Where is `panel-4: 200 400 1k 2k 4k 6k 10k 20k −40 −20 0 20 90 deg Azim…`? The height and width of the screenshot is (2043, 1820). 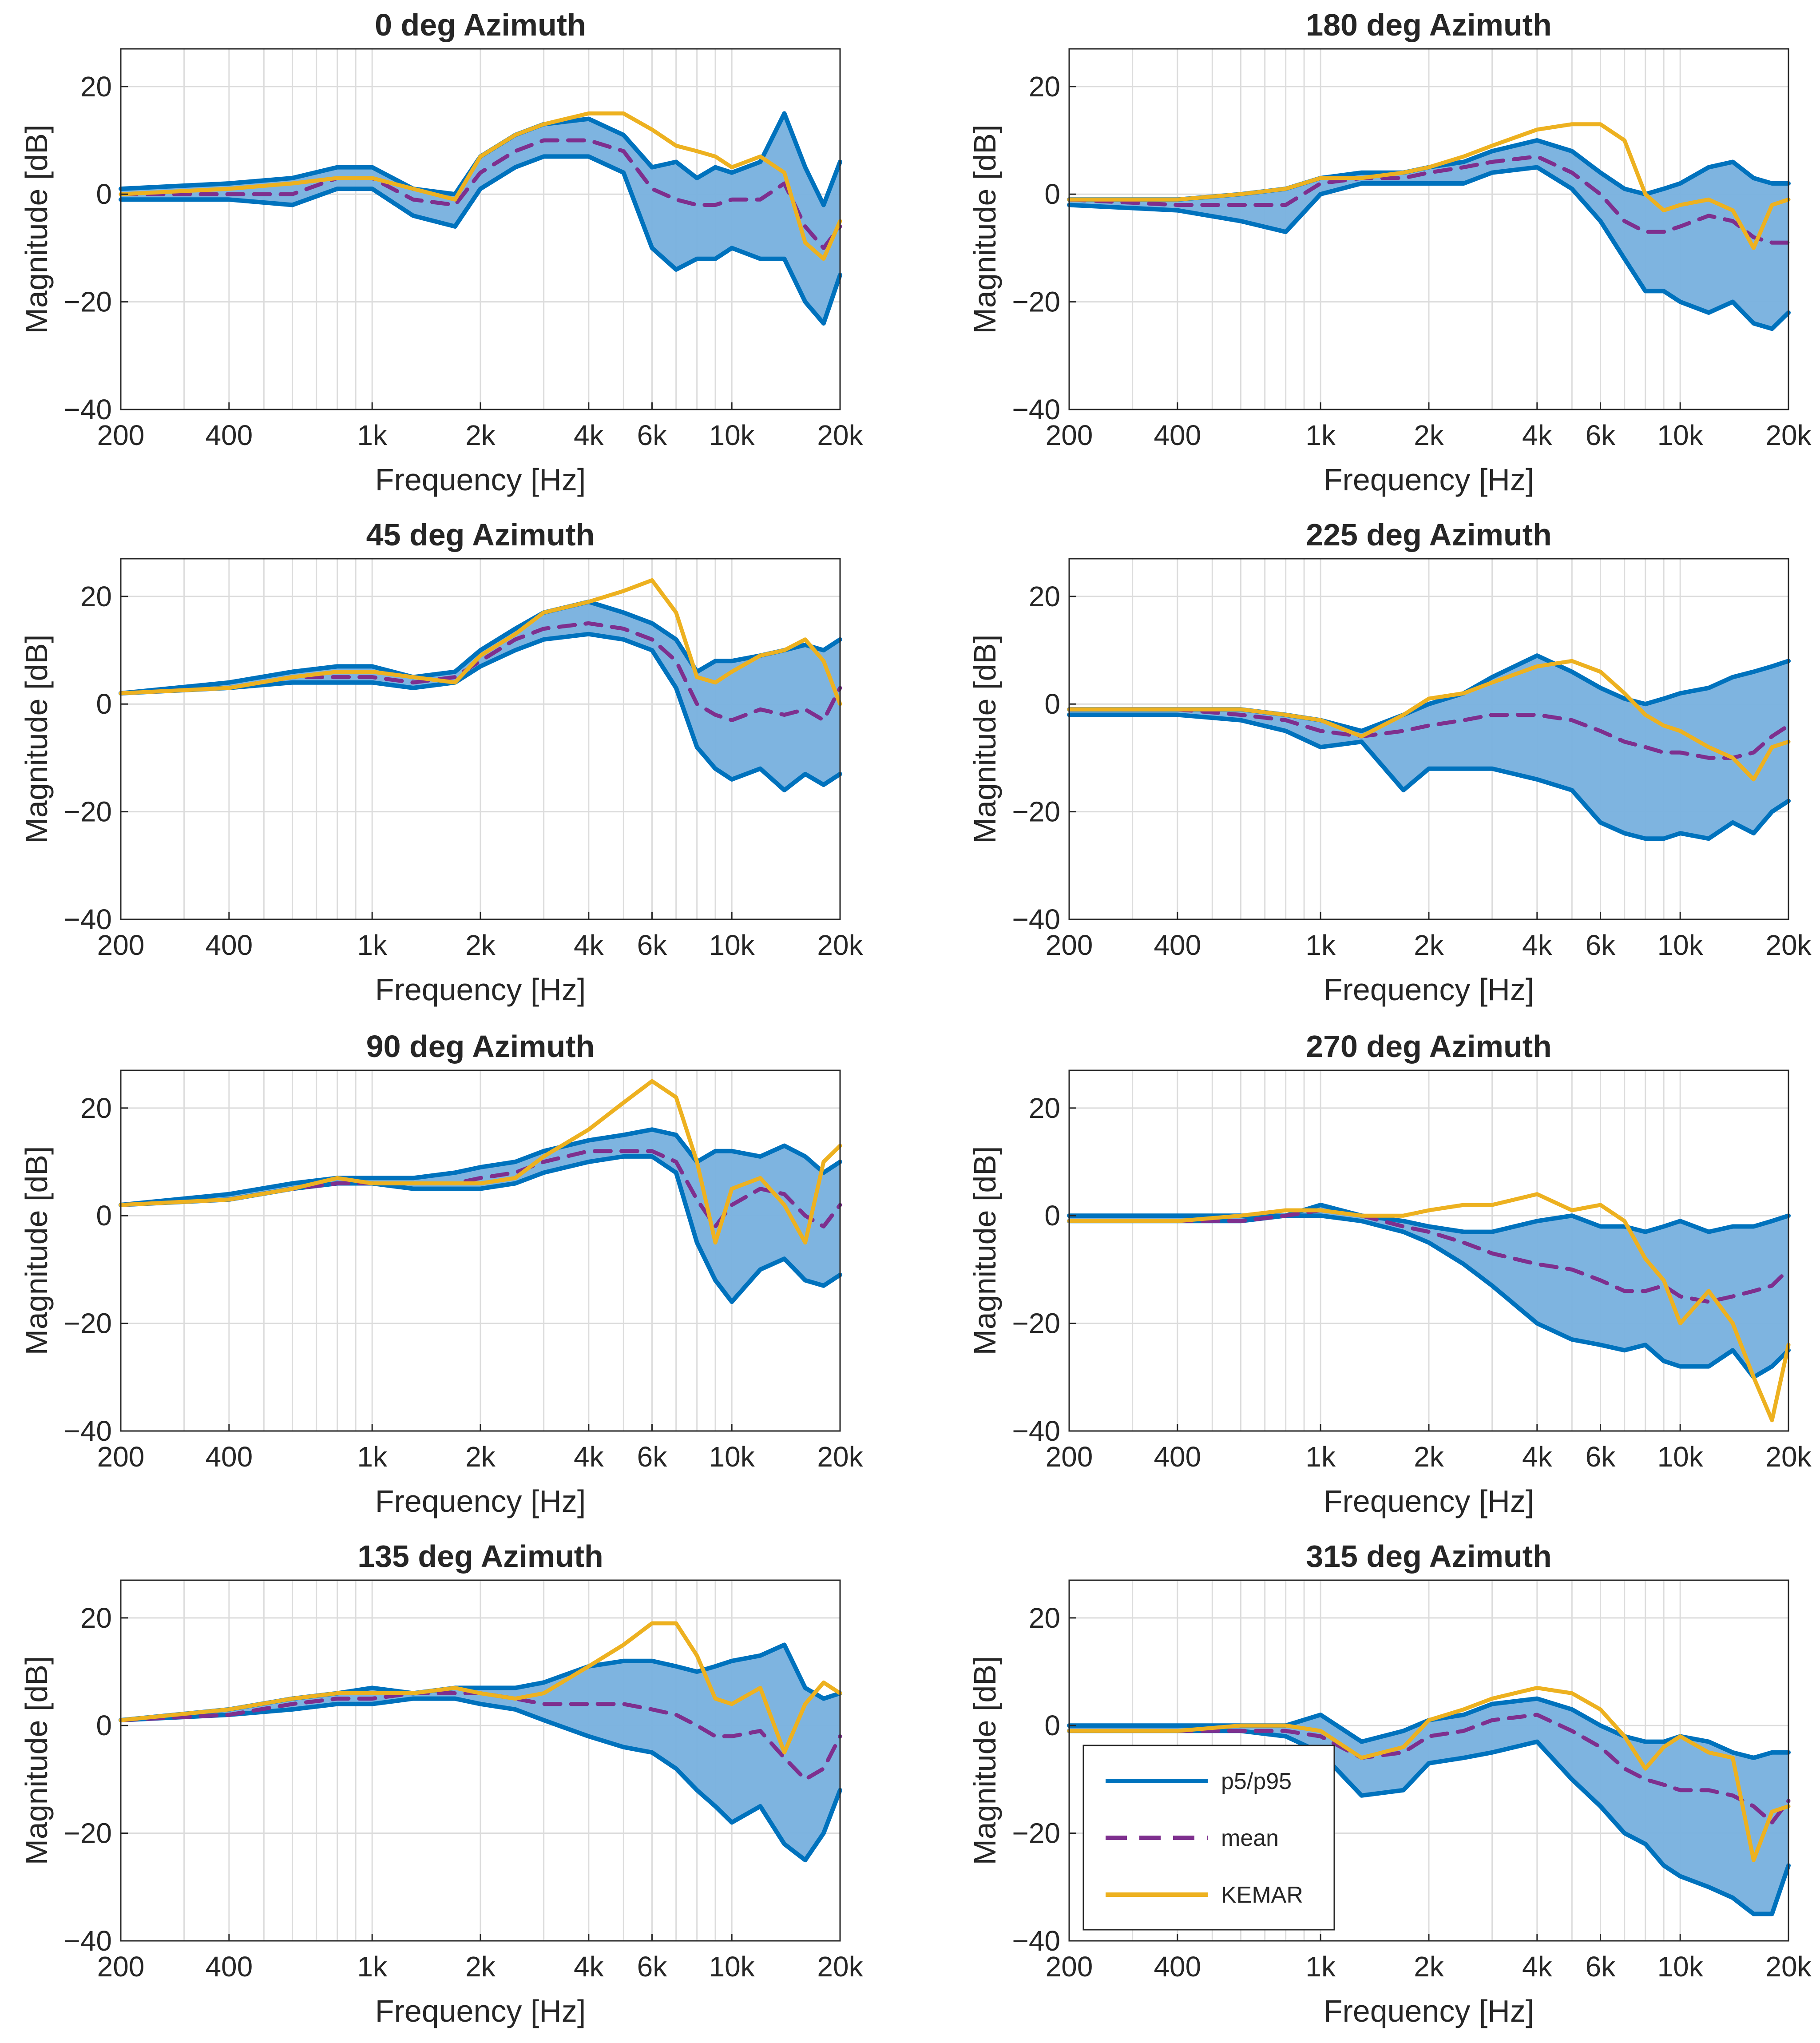
panel-4: 200 400 1k 2k 4k 6k 10k 20k −40 −20 0 20 90 deg Azim… is located at coordinates (441, 1273).